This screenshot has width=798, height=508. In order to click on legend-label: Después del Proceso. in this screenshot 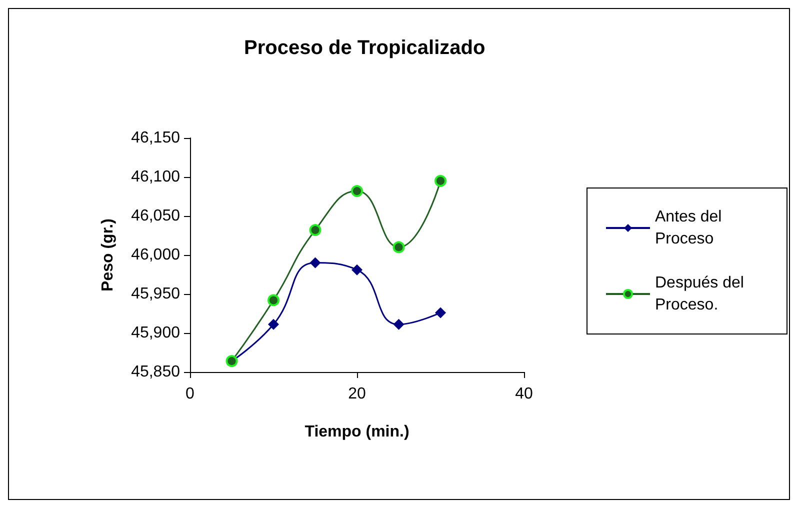, I will do `click(701, 294)`.